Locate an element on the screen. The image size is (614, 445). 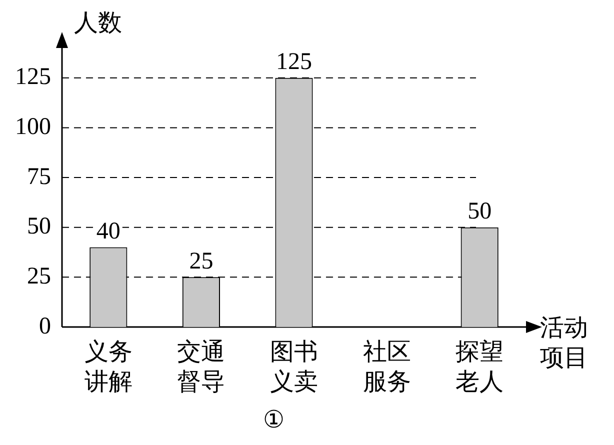
data-label: 25 is located at coordinates (201, 261).